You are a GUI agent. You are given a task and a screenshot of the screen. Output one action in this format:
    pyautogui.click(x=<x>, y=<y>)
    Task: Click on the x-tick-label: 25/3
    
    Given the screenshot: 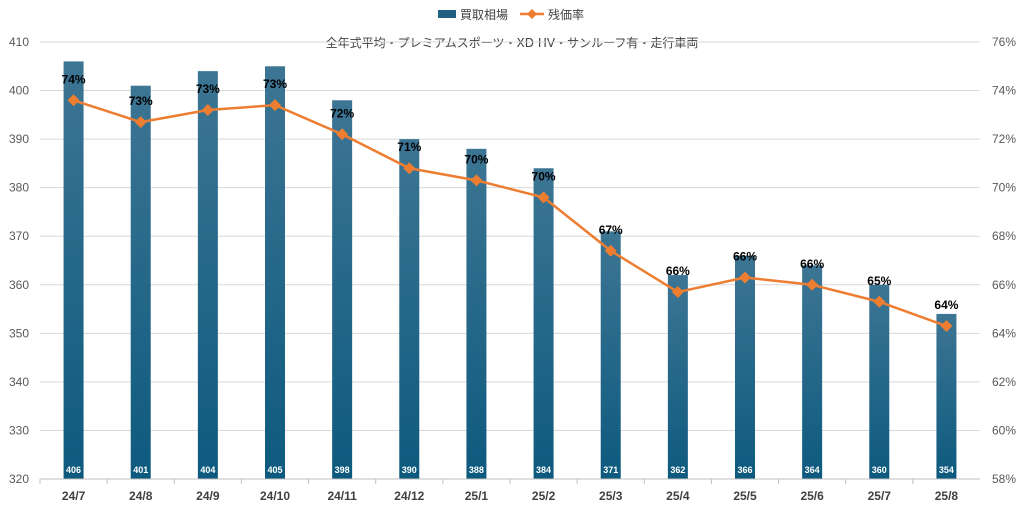 What is the action you would take?
    pyautogui.click(x=611, y=496)
    